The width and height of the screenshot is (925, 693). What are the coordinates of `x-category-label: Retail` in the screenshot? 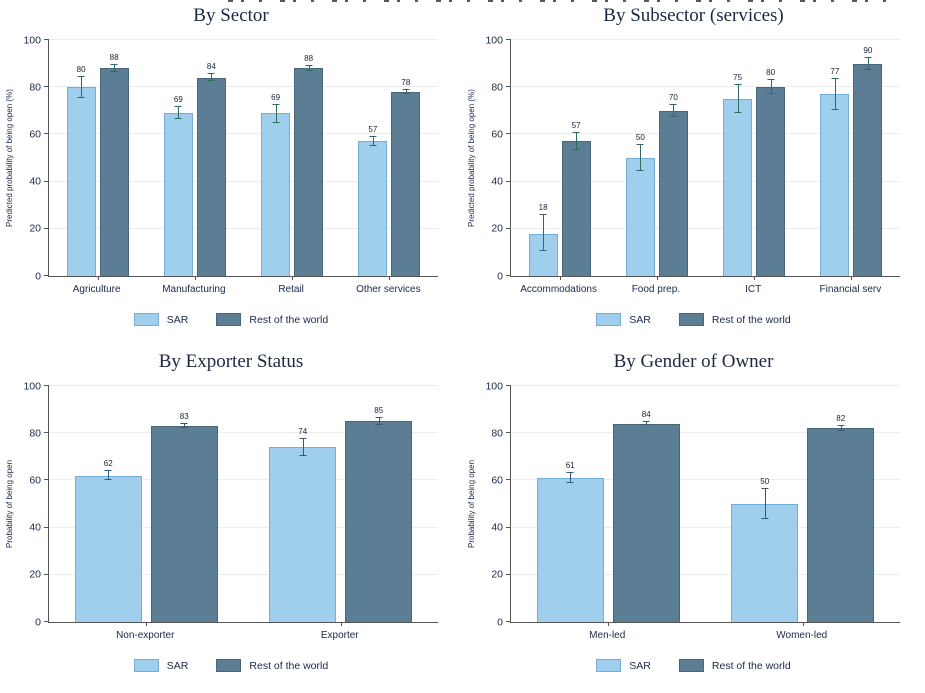 It's located at (291, 289).